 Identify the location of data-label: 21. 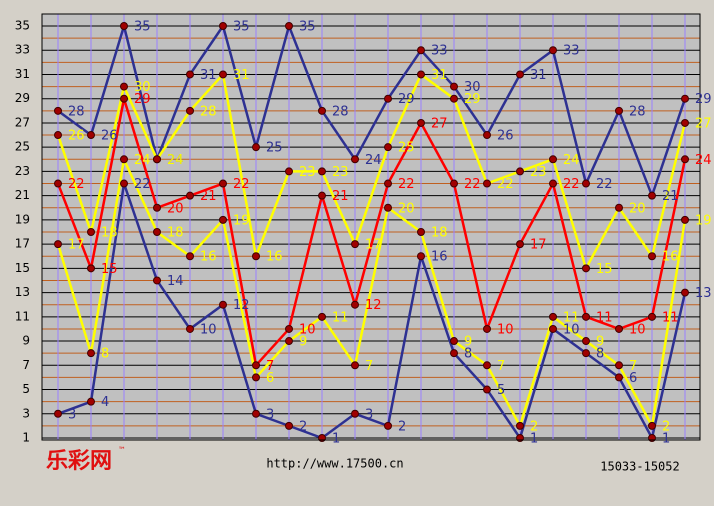
(670, 196).